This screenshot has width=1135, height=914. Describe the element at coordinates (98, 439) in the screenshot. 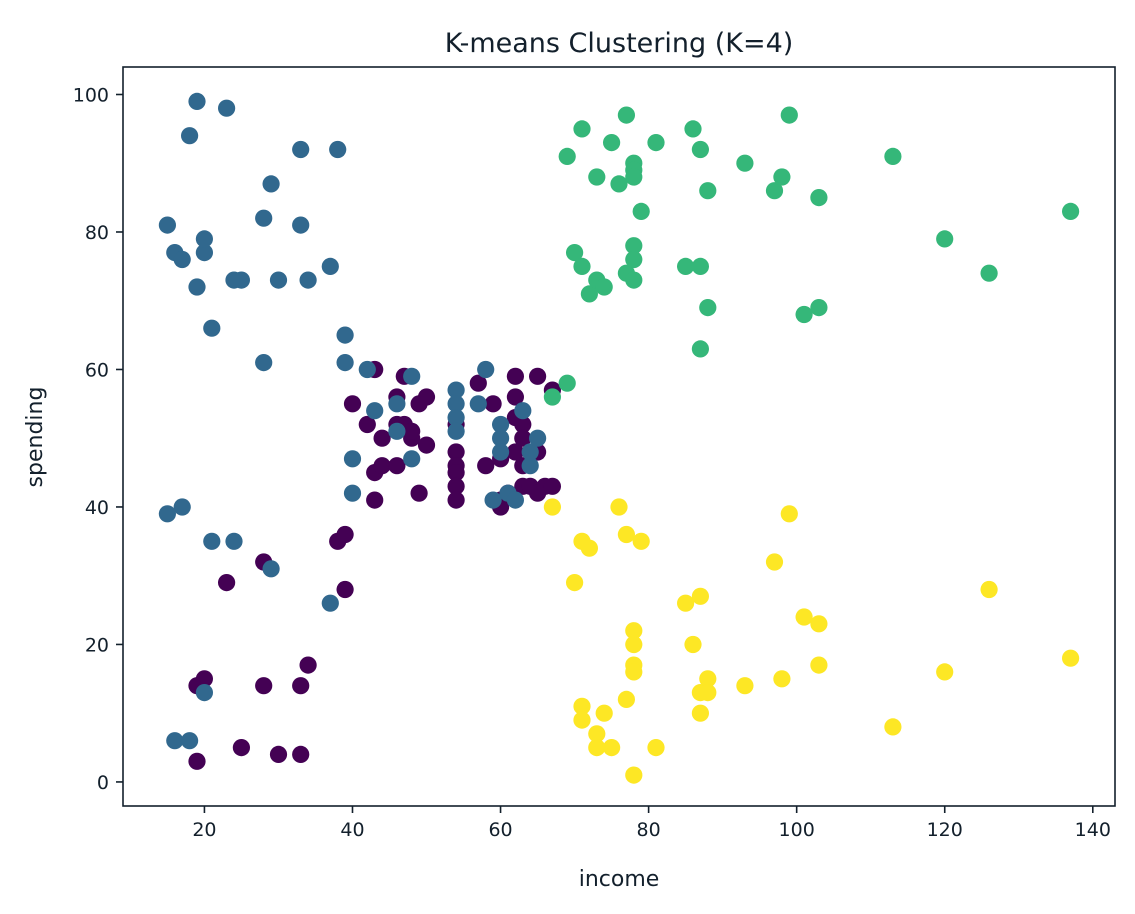

I see `y-axis: 0 20 40 60 80 100` at that location.